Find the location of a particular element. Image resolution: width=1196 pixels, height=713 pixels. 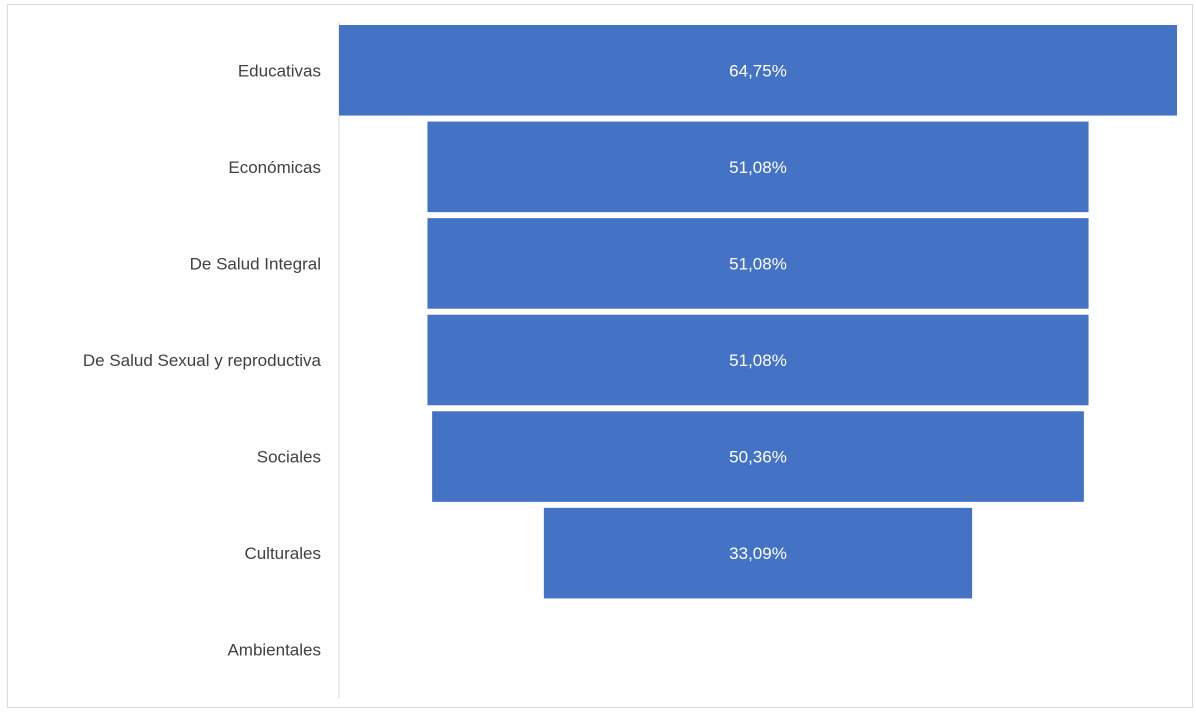

category-label: Económicas is located at coordinates (274, 167).